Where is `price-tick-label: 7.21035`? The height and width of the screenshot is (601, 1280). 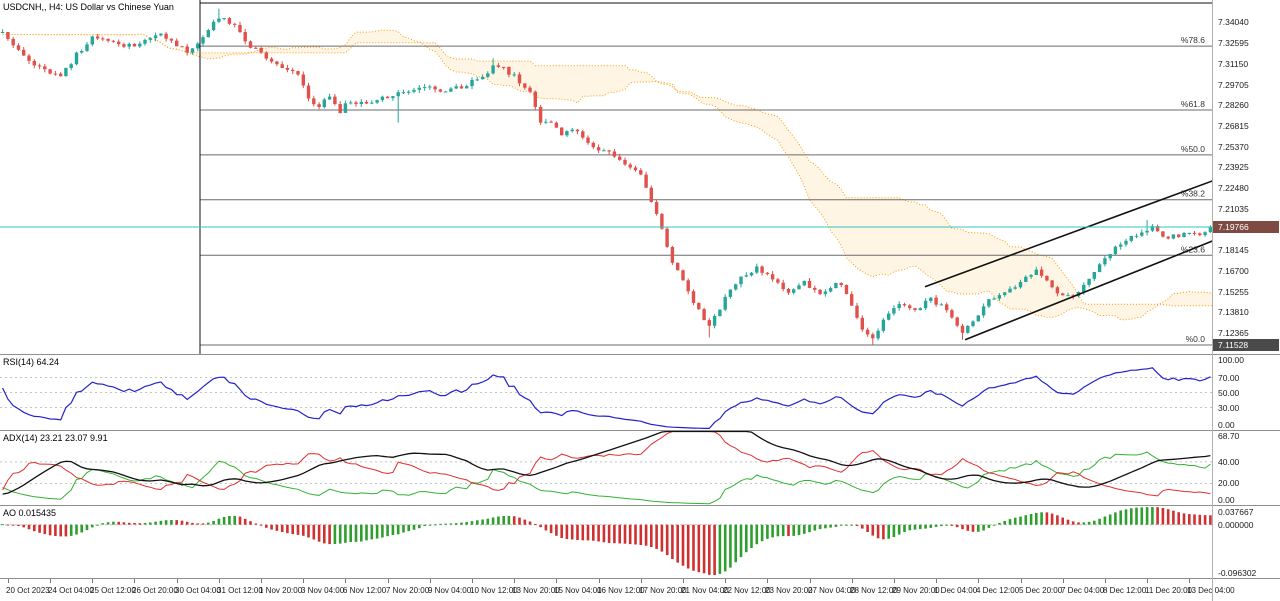 price-tick-label: 7.21035 is located at coordinates (1233, 209).